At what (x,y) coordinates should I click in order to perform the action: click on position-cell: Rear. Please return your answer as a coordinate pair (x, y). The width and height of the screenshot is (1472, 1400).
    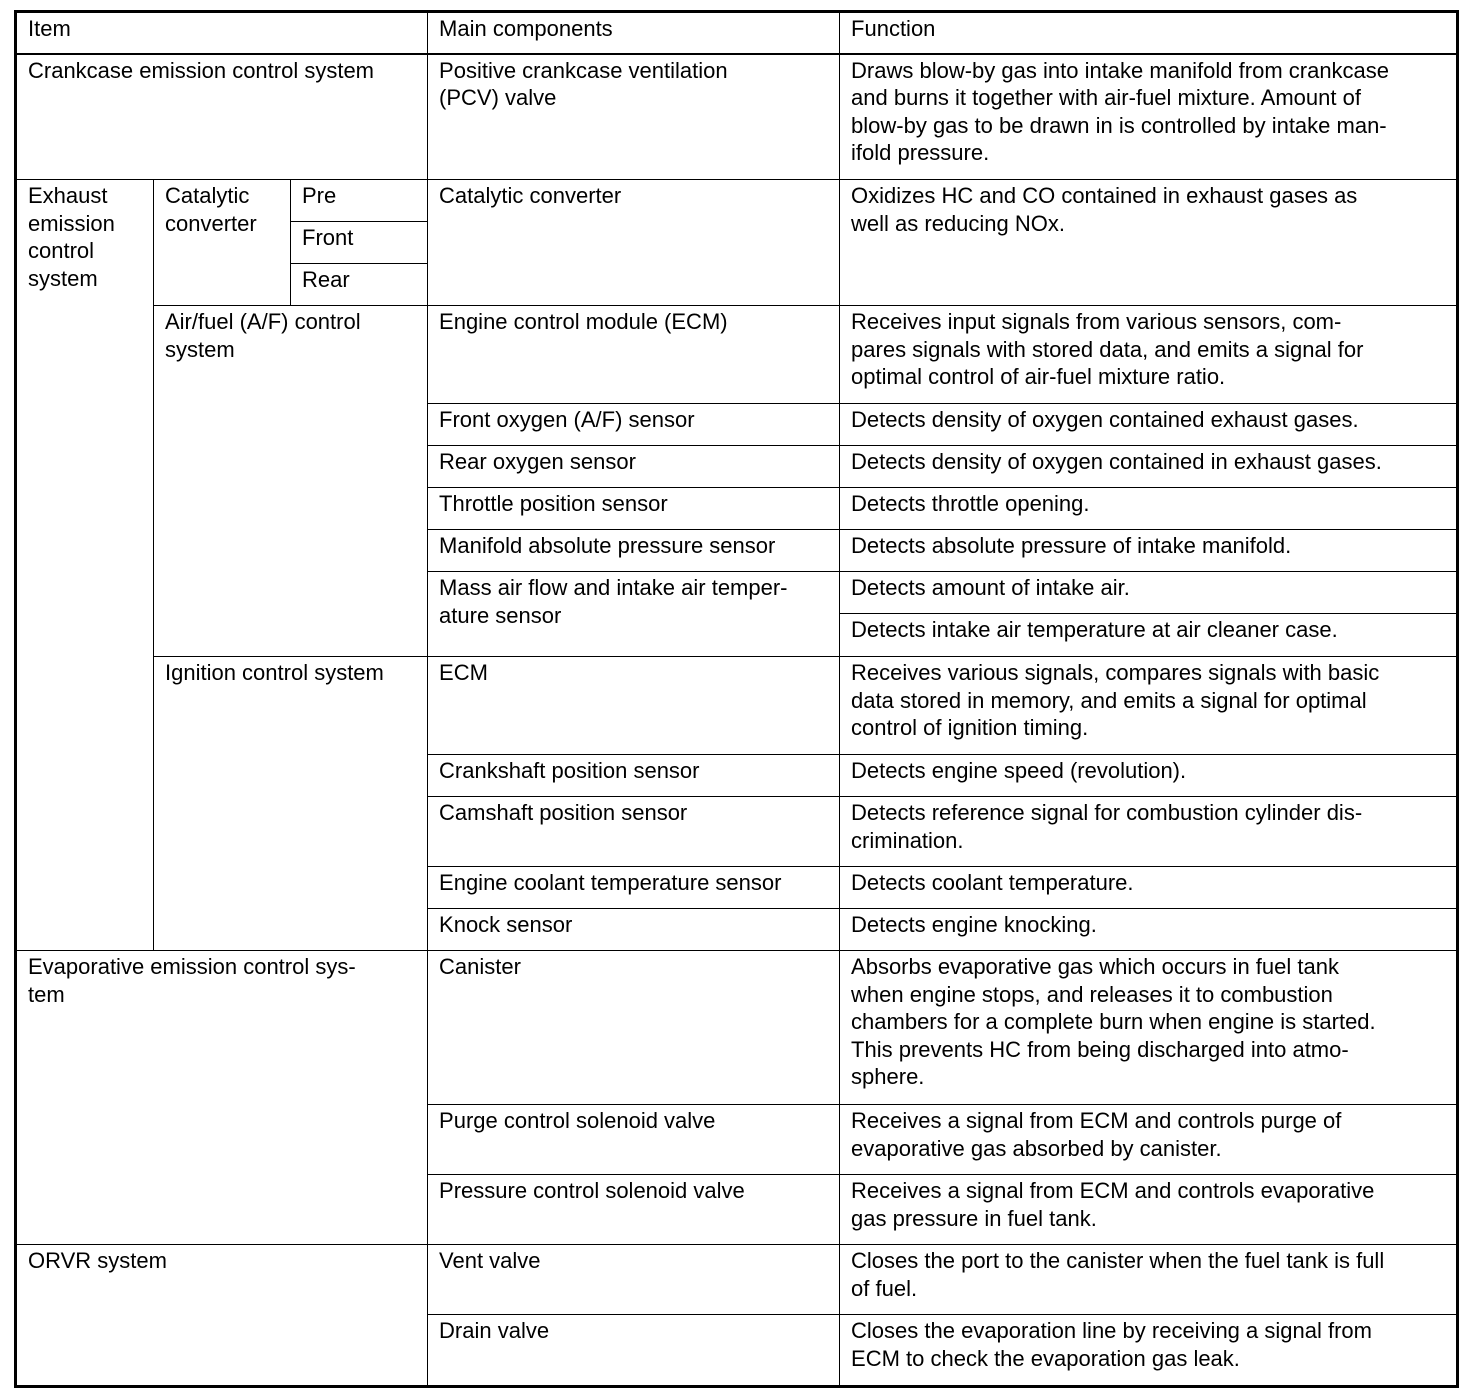
    Looking at the image, I should click on (359, 284).